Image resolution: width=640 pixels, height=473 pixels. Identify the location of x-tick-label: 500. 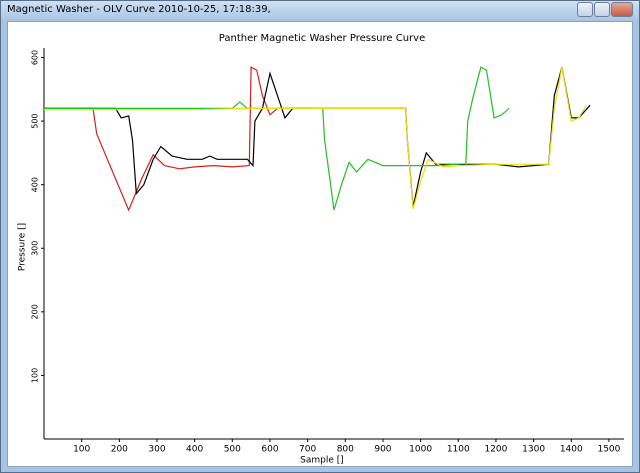
(232, 450).